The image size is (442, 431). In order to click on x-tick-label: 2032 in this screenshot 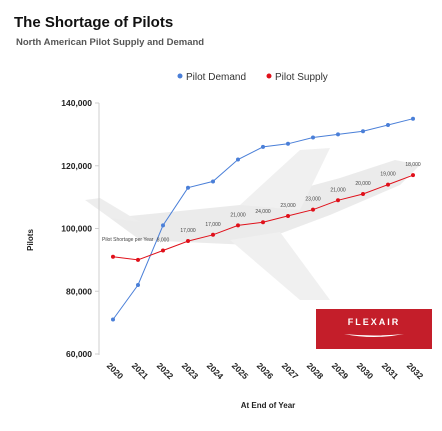, I will do `click(415, 371)`.